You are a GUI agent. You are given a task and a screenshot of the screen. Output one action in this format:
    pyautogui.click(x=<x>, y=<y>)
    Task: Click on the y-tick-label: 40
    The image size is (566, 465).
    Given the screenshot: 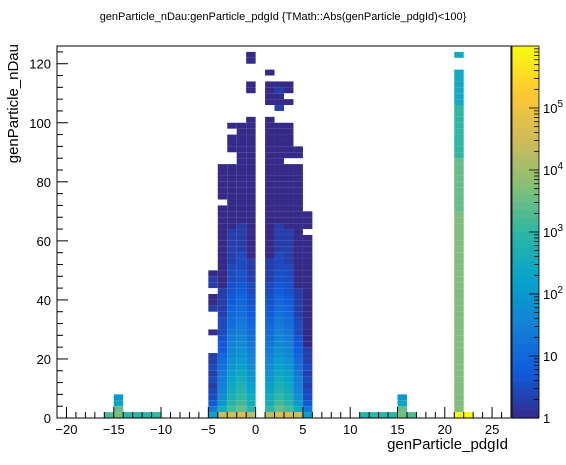 What is the action you would take?
    pyautogui.click(x=44, y=300)
    